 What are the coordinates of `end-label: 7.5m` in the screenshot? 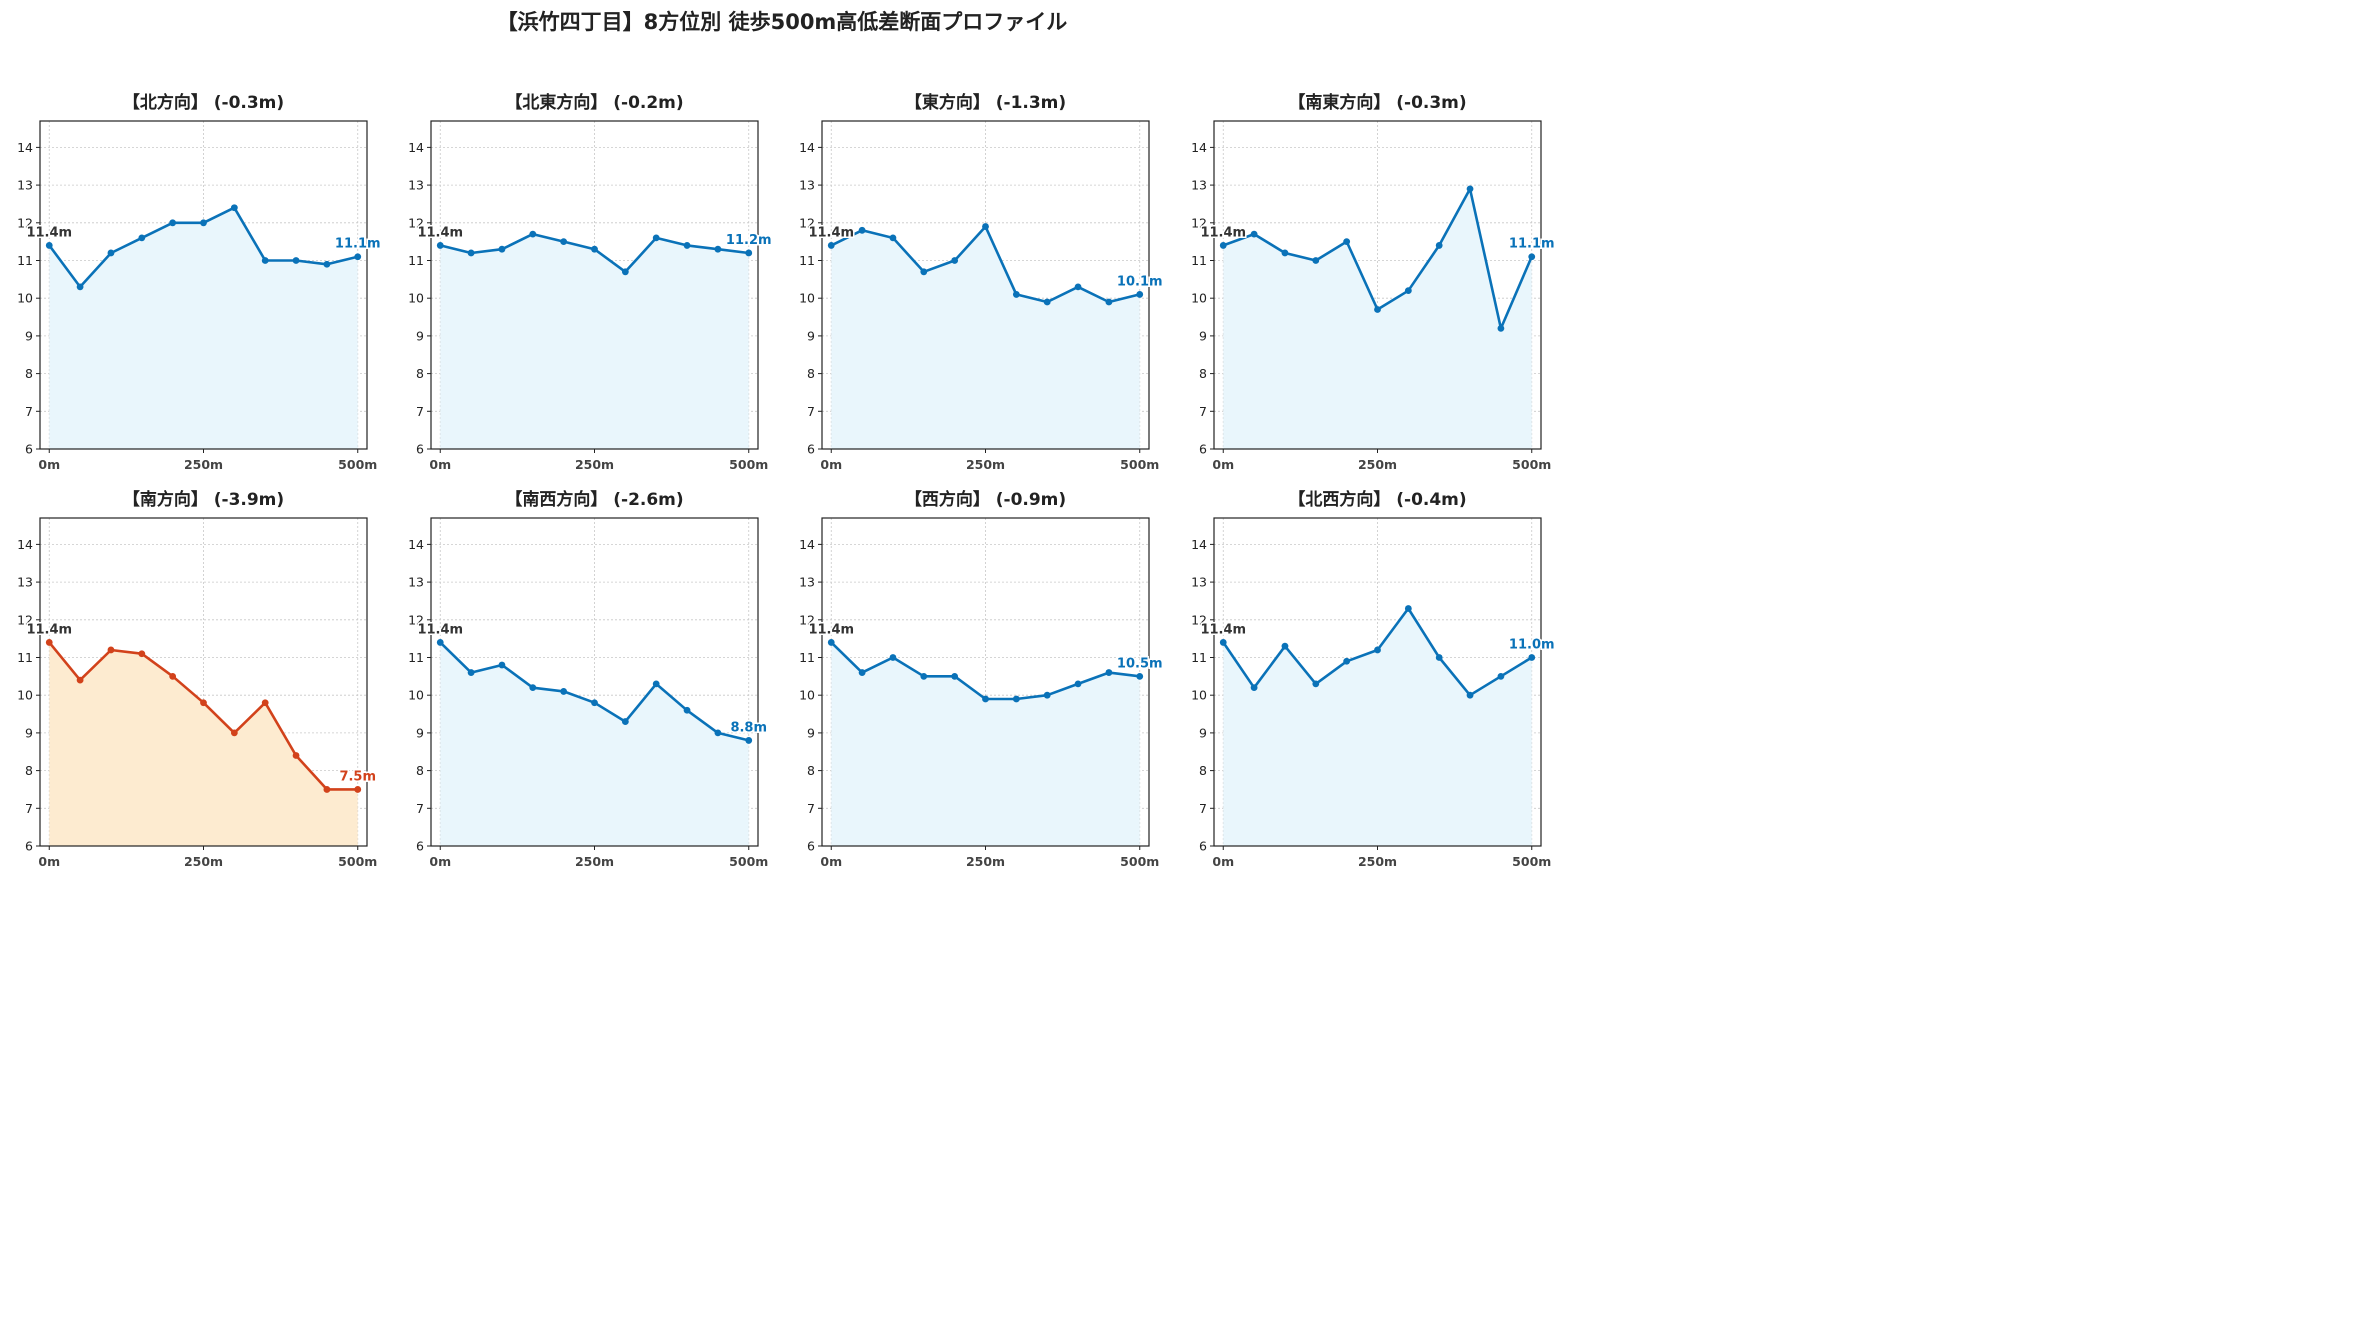 It's located at (357, 776).